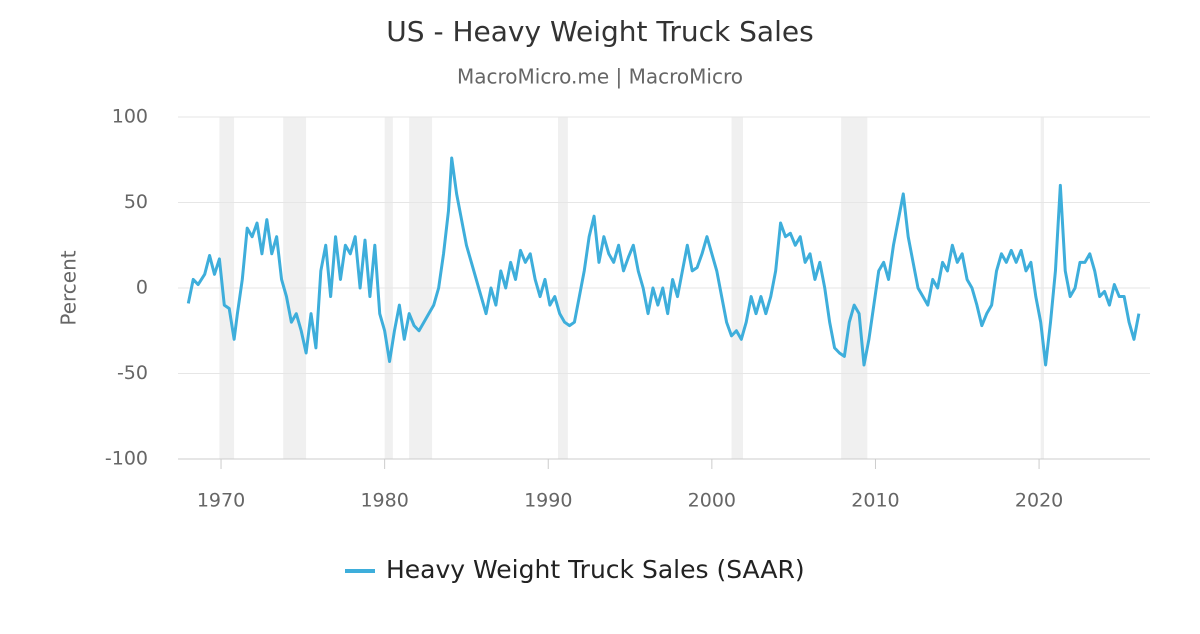  Describe the element at coordinates (599, 31) in the screenshot. I see `chart-title: US - Heavy Weight Truck Sales` at that location.